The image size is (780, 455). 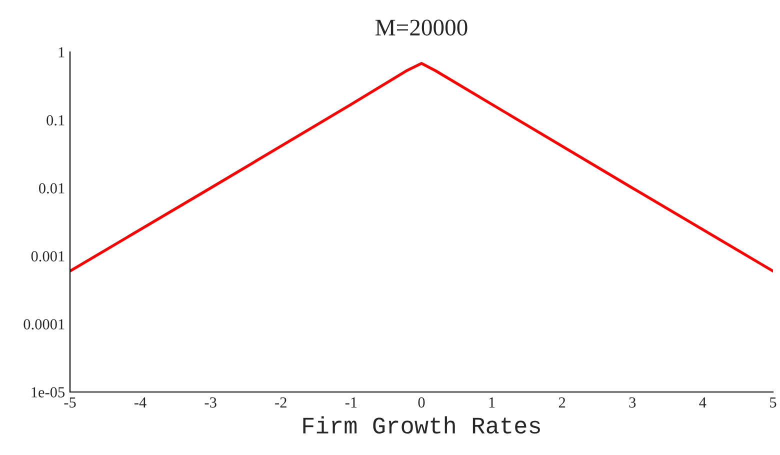 I want to click on x-tick-label: -4, so click(x=140, y=402).